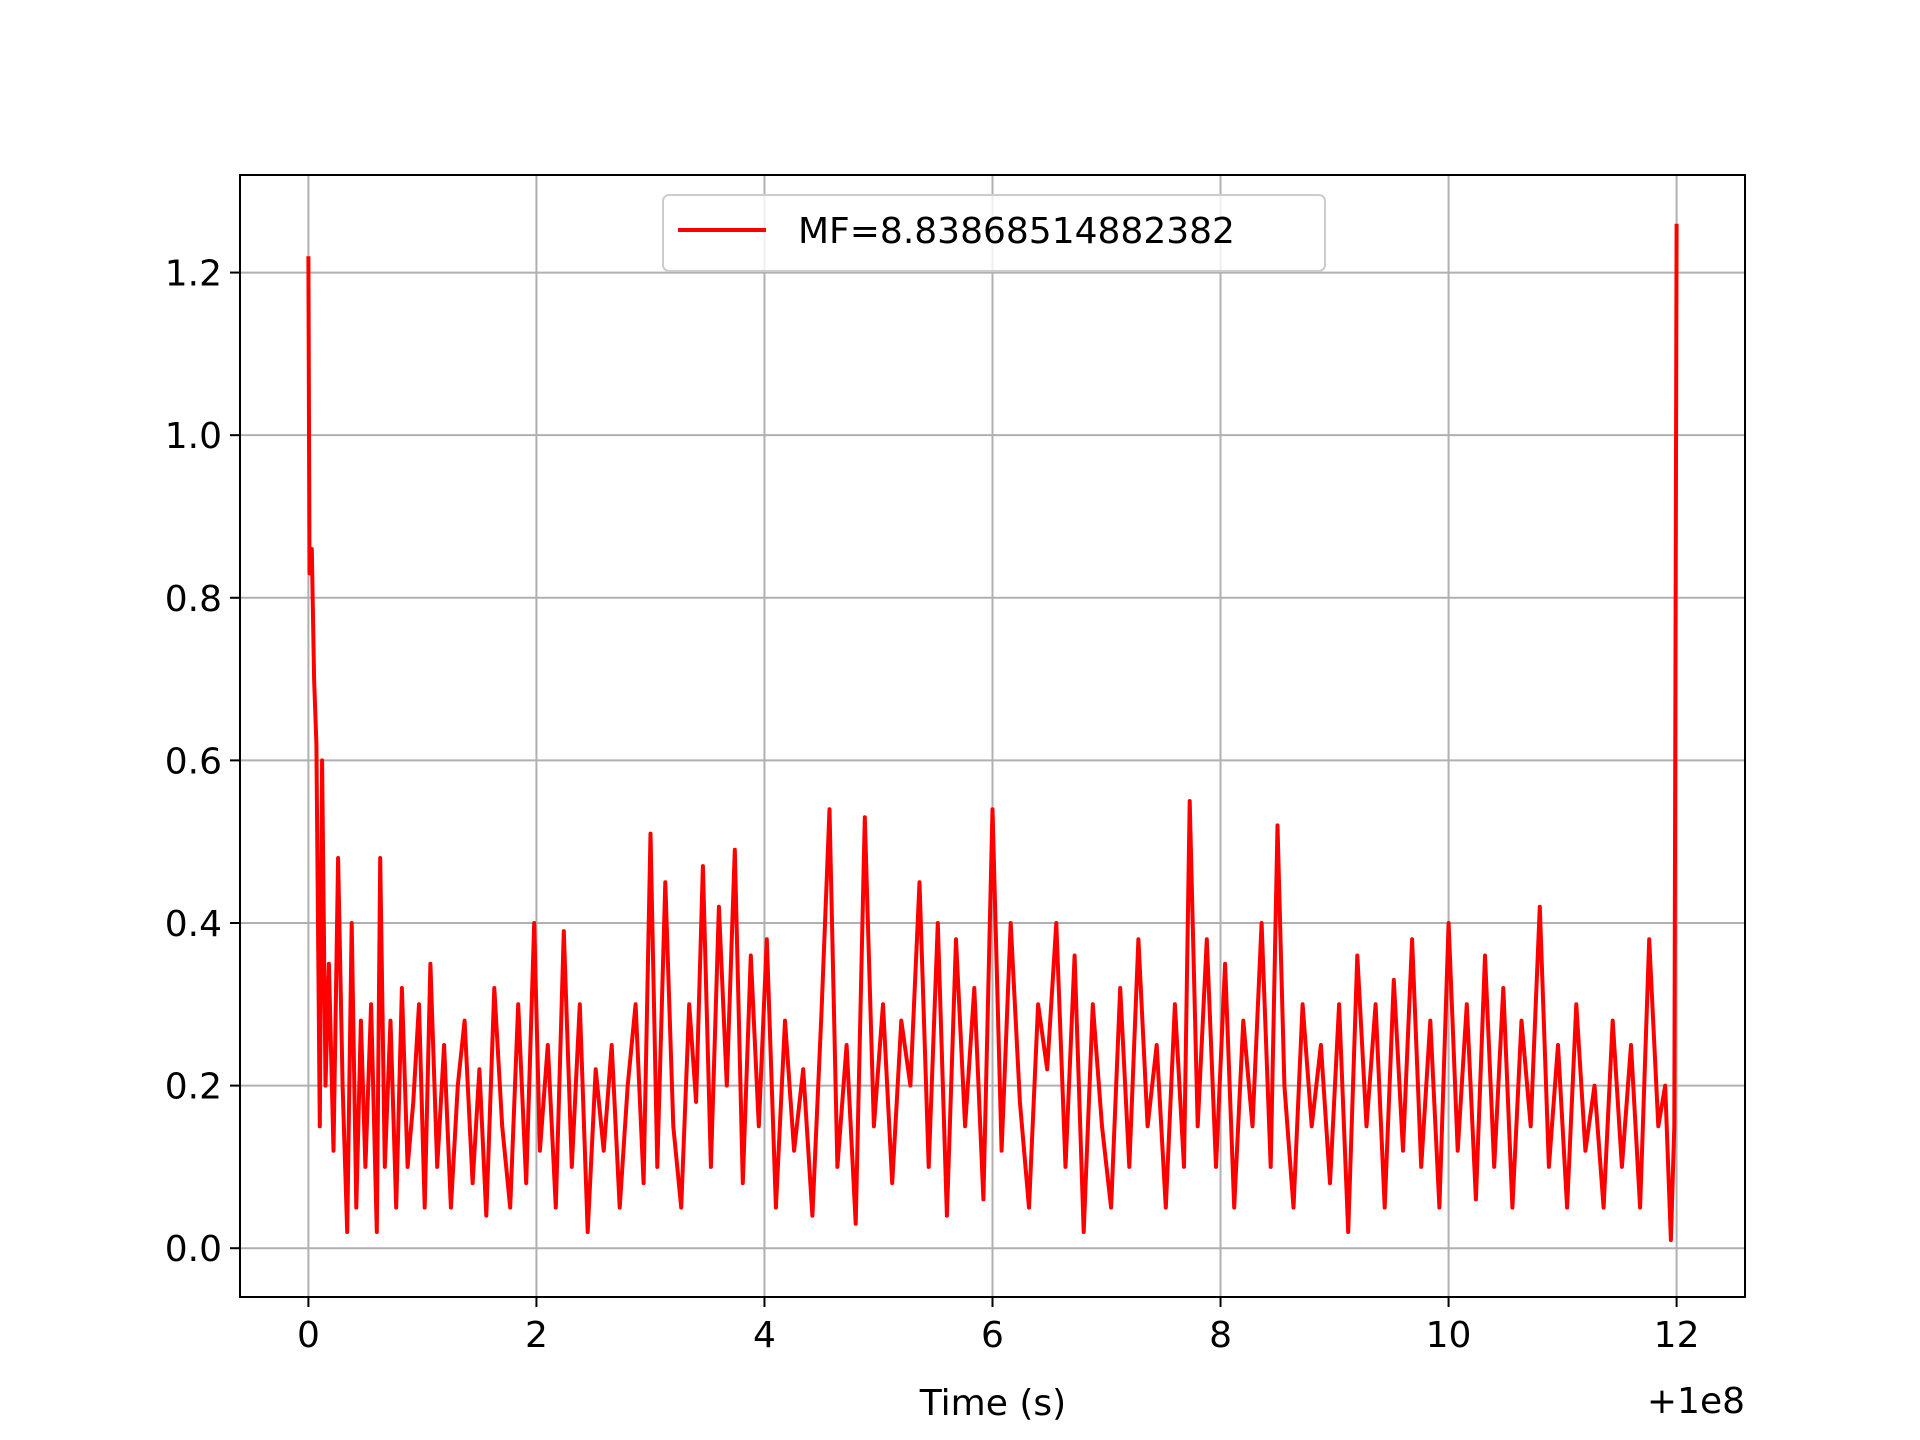  What do you see at coordinates (193, 924) in the screenshot?
I see `y-tick-label: 0.4` at bounding box center [193, 924].